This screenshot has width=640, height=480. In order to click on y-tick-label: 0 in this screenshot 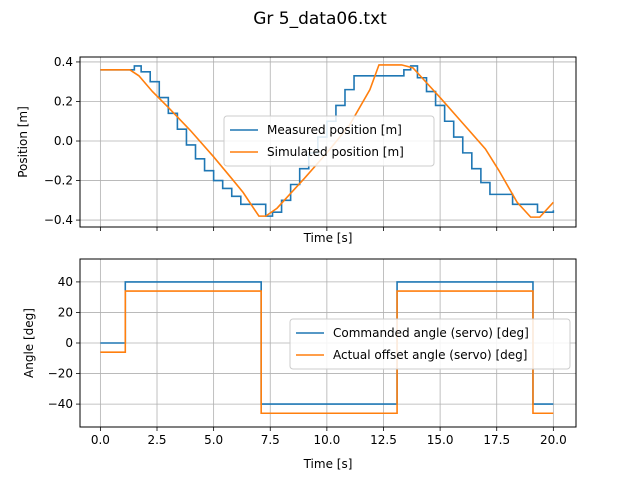, I will do `click(69, 343)`.